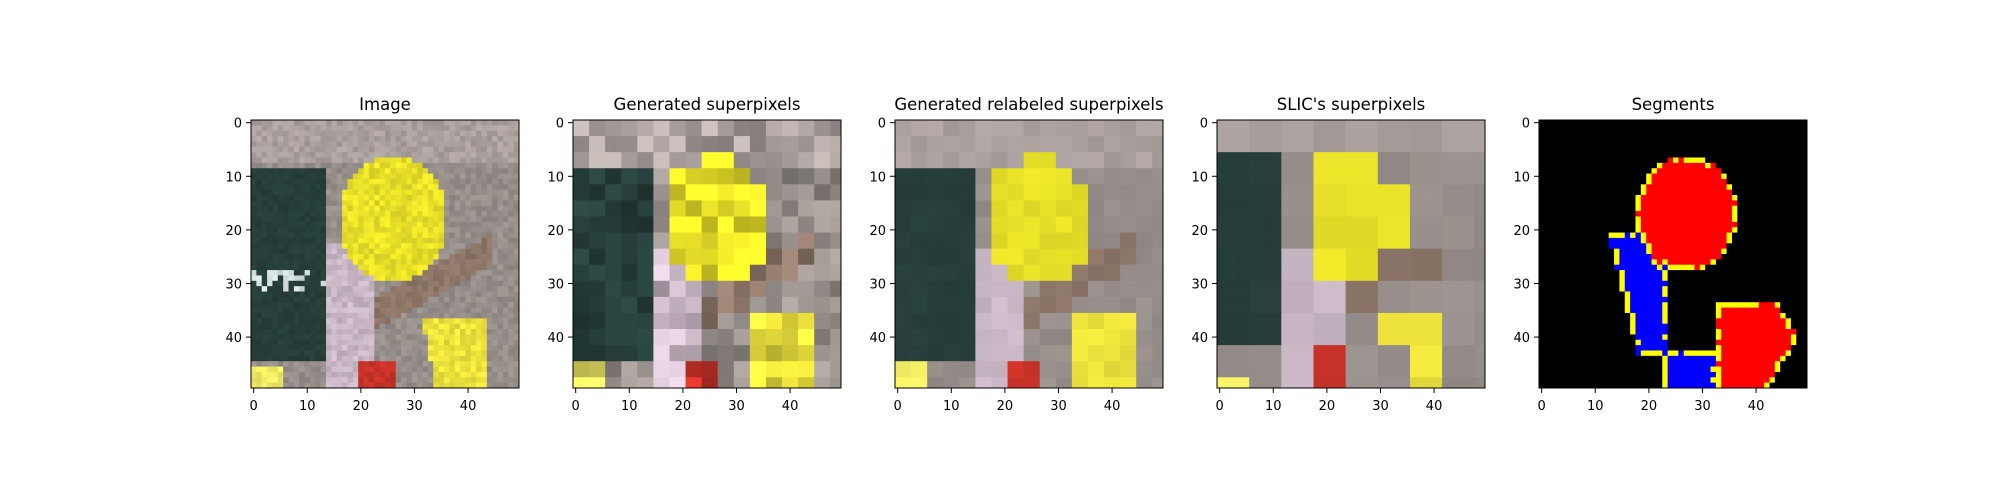 This screenshot has width=2000, height=500. I want to click on panel-2: Generated superpixels 0 0 10 10 20 20 30 30 40 40, so click(694, 254).